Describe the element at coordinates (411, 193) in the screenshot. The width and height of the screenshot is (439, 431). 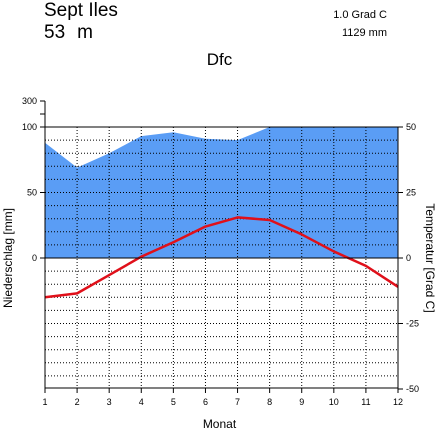
I see `right-tick-label: 25` at that location.